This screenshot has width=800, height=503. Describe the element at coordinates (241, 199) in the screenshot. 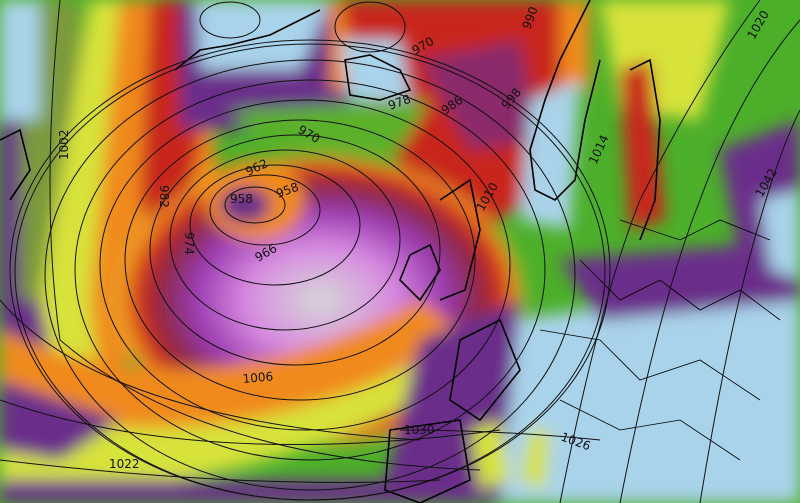

I see `isobar-label: 958` at that location.